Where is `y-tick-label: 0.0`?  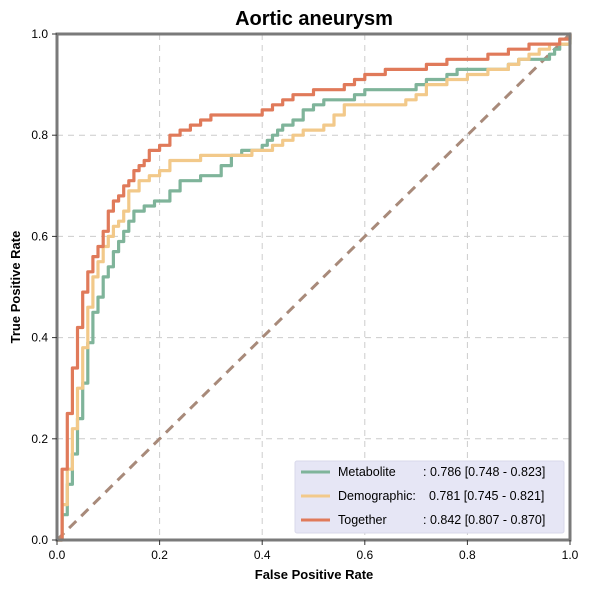
y-tick-label: 0.0 is located at coordinates (39, 540).